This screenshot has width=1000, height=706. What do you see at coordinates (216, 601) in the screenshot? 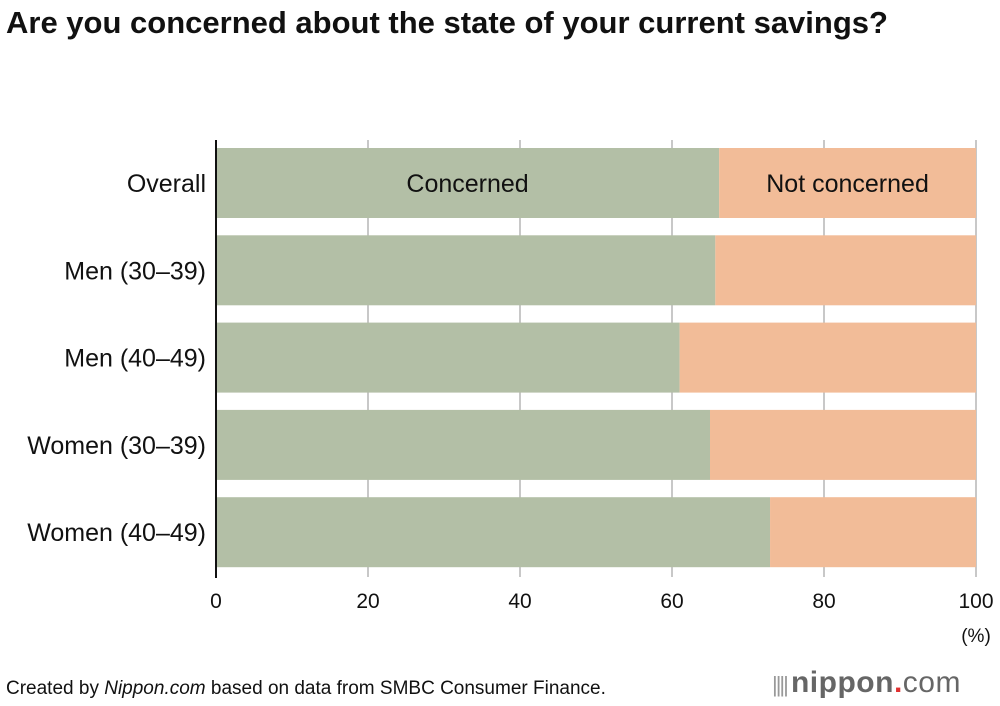
I see `x-tick-label: 0` at bounding box center [216, 601].